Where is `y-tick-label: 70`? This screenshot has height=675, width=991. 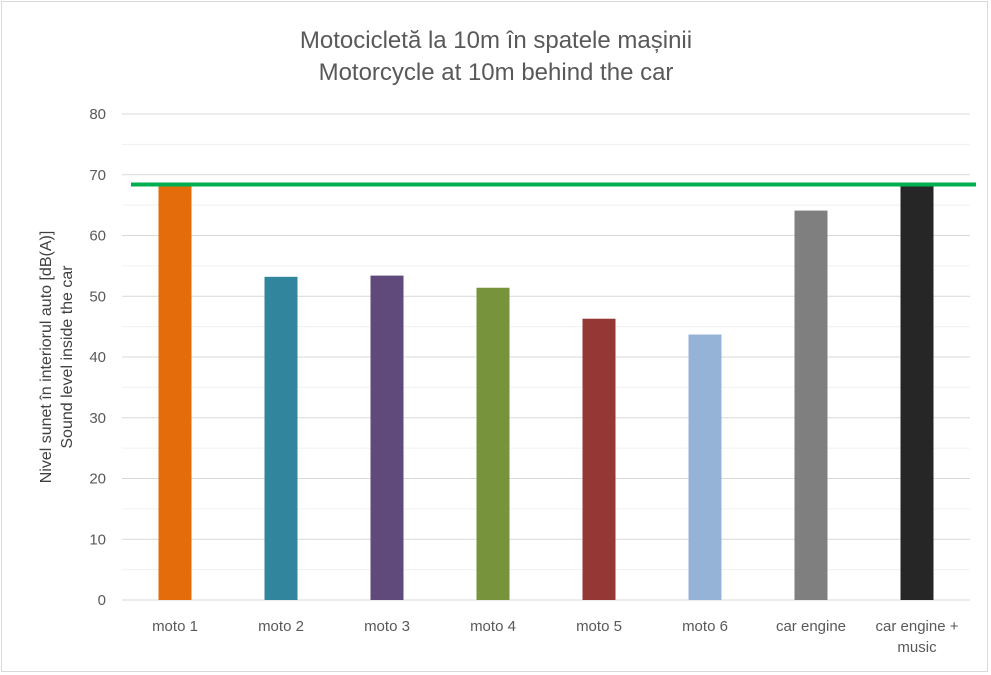 y-tick-label: 70 is located at coordinates (97, 175).